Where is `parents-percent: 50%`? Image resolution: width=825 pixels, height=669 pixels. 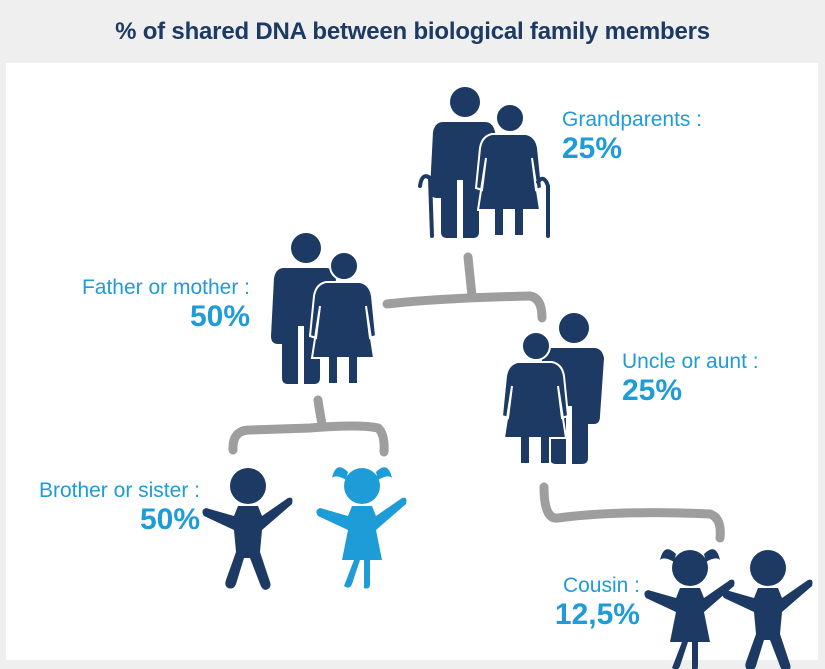 parents-percent: 50% is located at coordinates (219, 317).